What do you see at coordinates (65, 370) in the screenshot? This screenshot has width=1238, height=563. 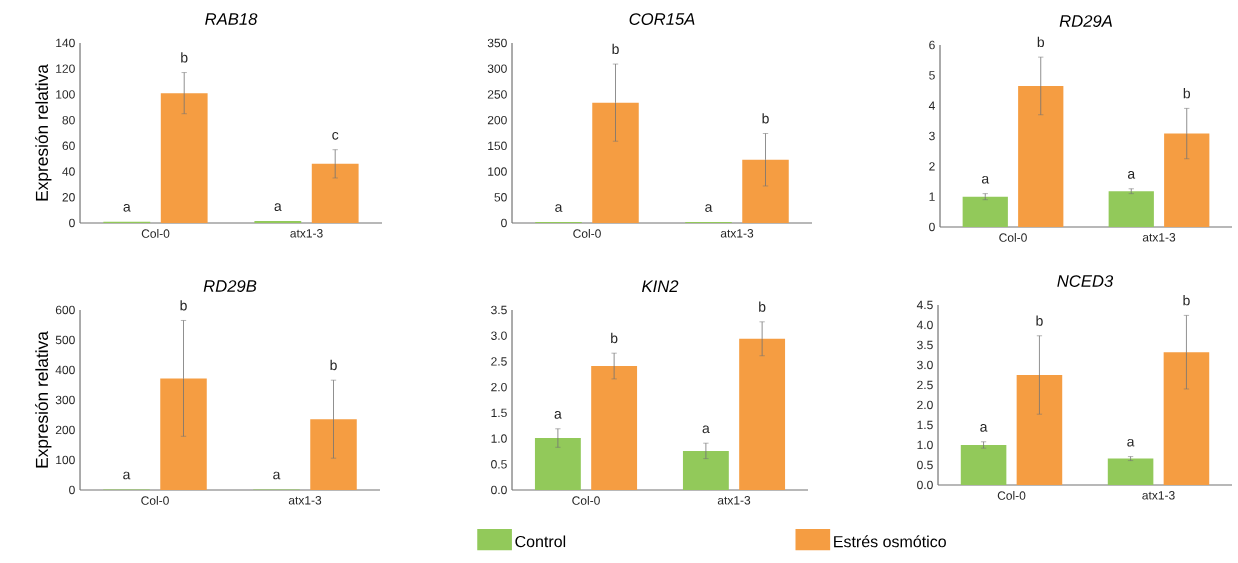 I see `y-tick-label: 400` at bounding box center [65, 370].